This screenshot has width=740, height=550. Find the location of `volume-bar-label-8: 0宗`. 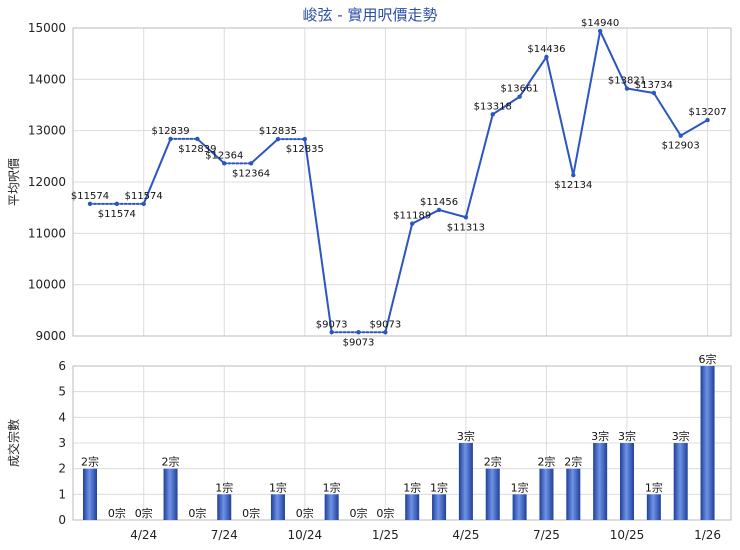

volume-bar-label-8: 0宗 is located at coordinates (305, 513).